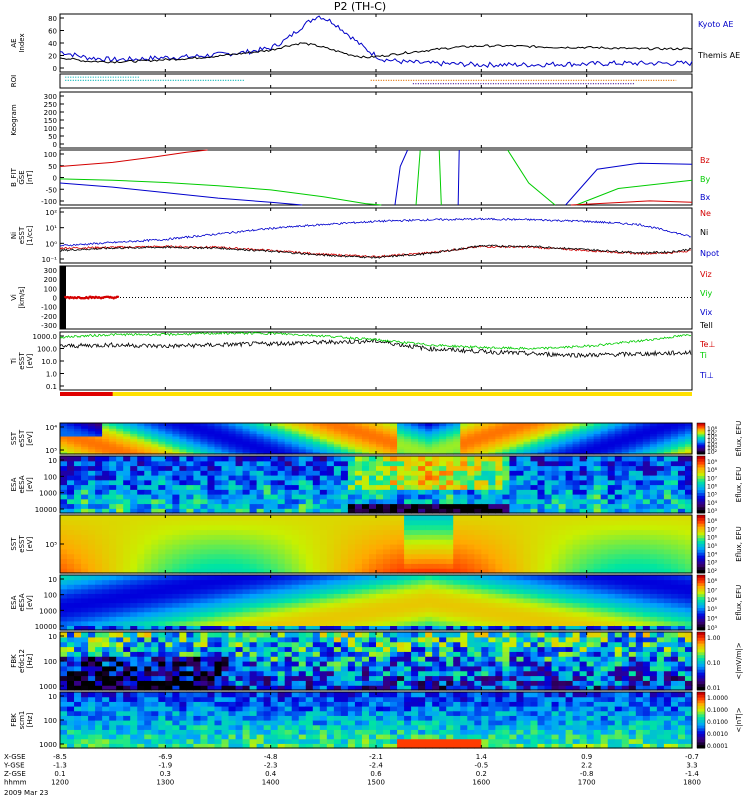 The height and width of the screenshot is (800, 750). What do you see at coordinates (375, 232) in the screenshot?
I see `density-series-npot` at bounding box center [375, 232].